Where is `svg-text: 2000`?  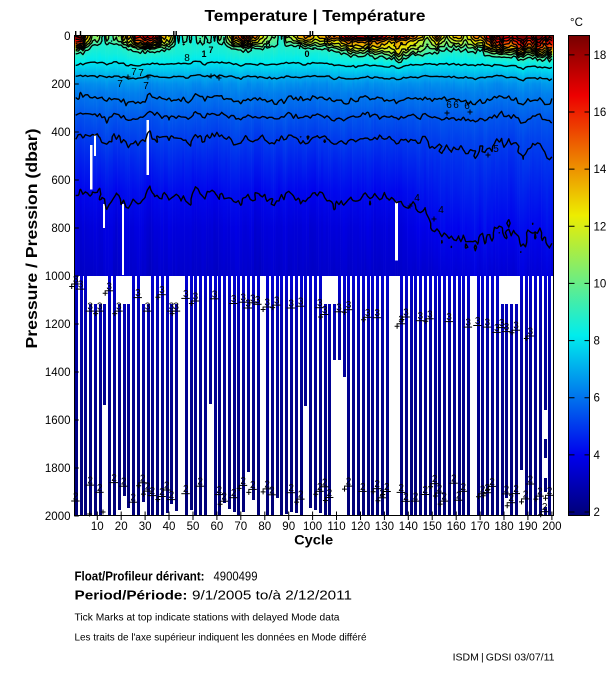
svg-text: 2000 is located at coordinates (58, 517).